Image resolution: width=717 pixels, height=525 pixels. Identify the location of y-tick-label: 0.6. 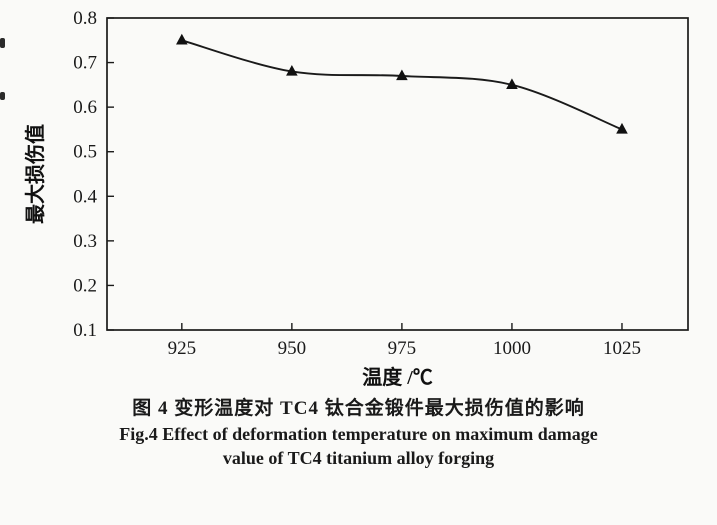
(85, 107).